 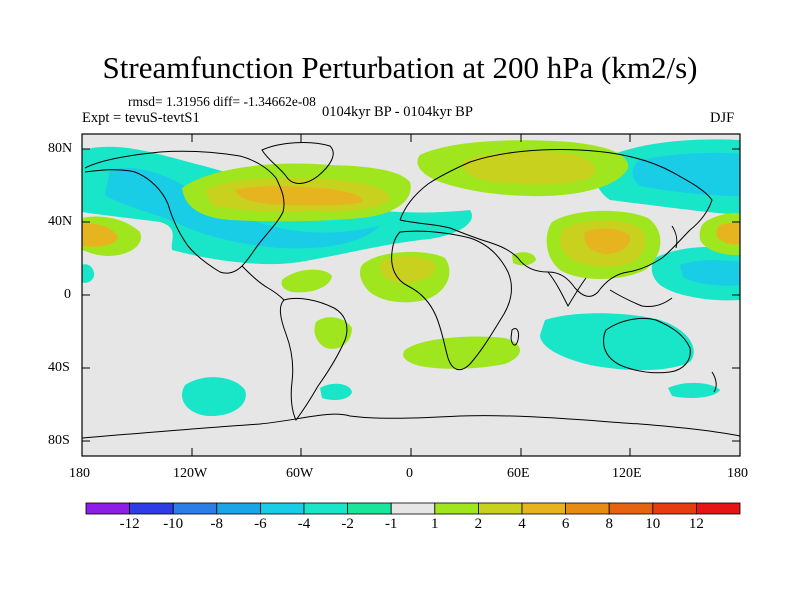 What do you see at coordinates (336, 391) in the screenshot?
I see `contour-negative-south-atlantic` at bounding box center [336, 391].